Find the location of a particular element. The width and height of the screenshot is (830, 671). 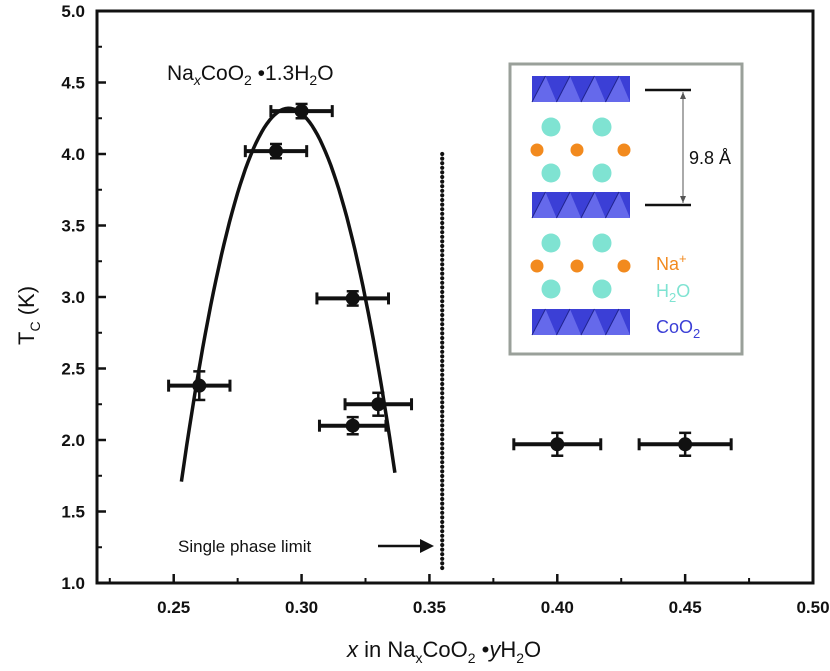

y-axis-title: TC (K) is located at coordinates (28, 315).